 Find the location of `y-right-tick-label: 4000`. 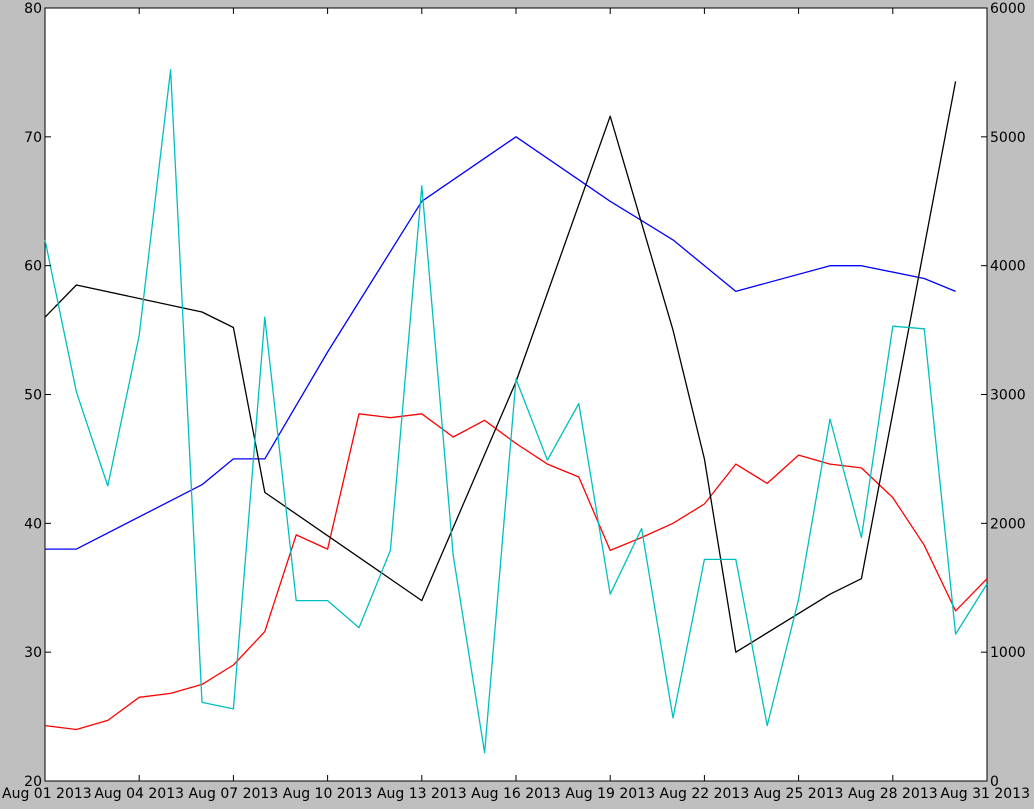

y-right-tick-label: 4000 is located at coordinates (1008, 267).